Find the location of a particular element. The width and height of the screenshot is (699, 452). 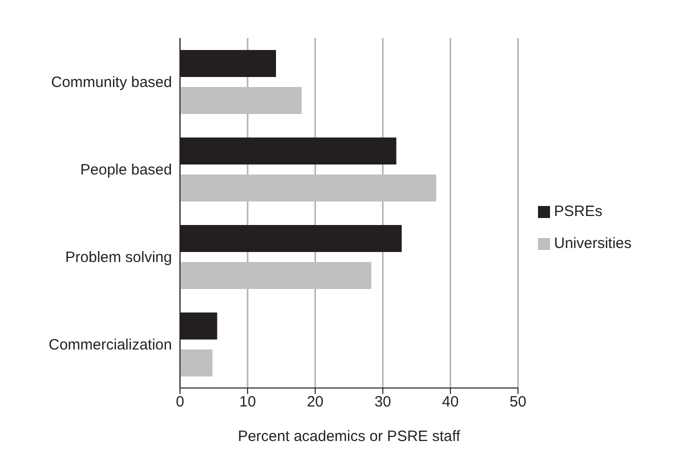

y-tick-label: People based is located at coordinates (126, 170).